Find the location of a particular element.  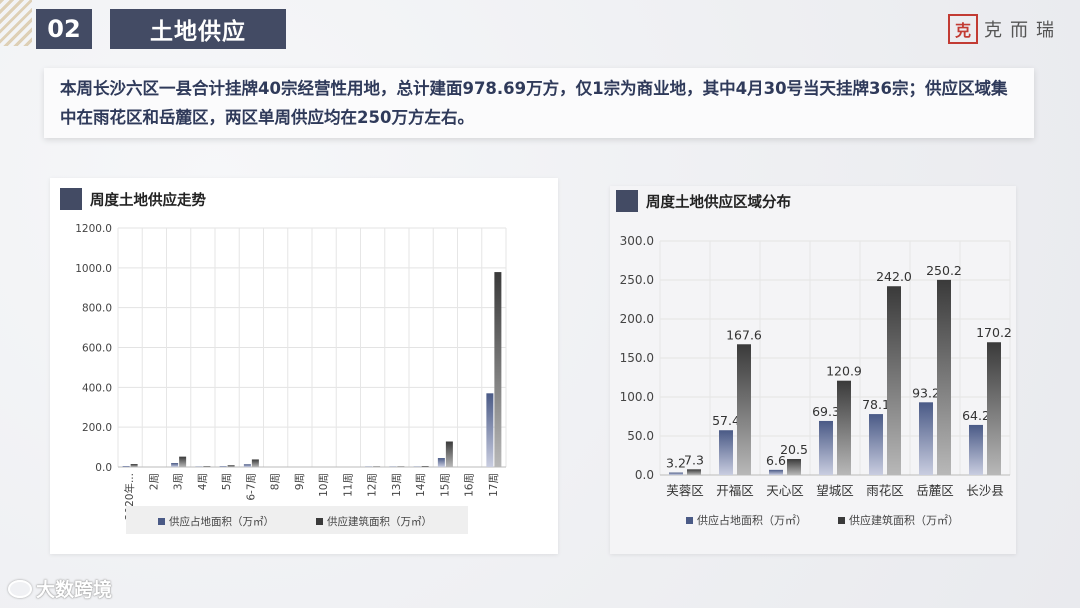

watermark-text: 大数跨境 is located at coordinates (74, 590).